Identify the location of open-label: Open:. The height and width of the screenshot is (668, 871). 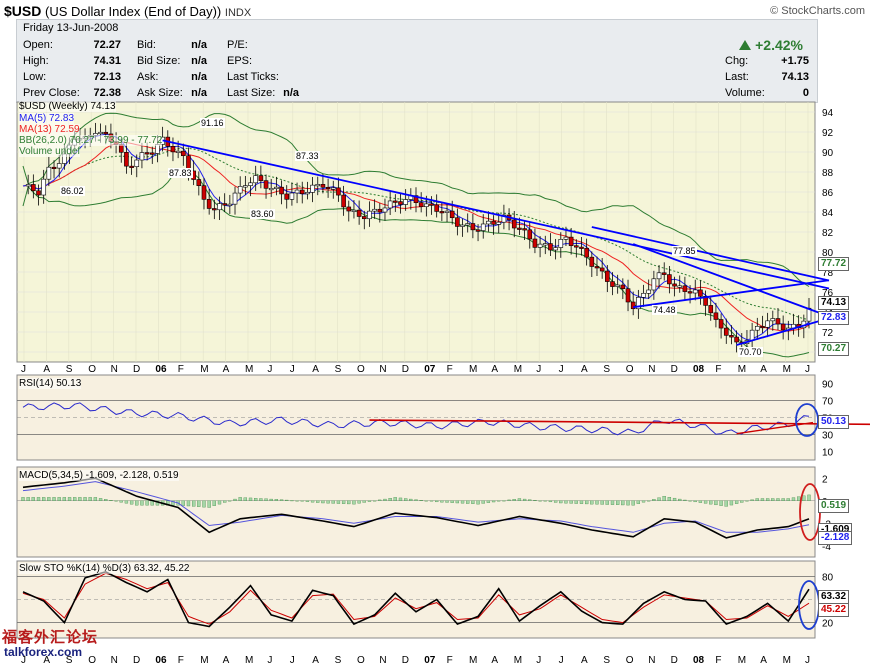
(38, 45).